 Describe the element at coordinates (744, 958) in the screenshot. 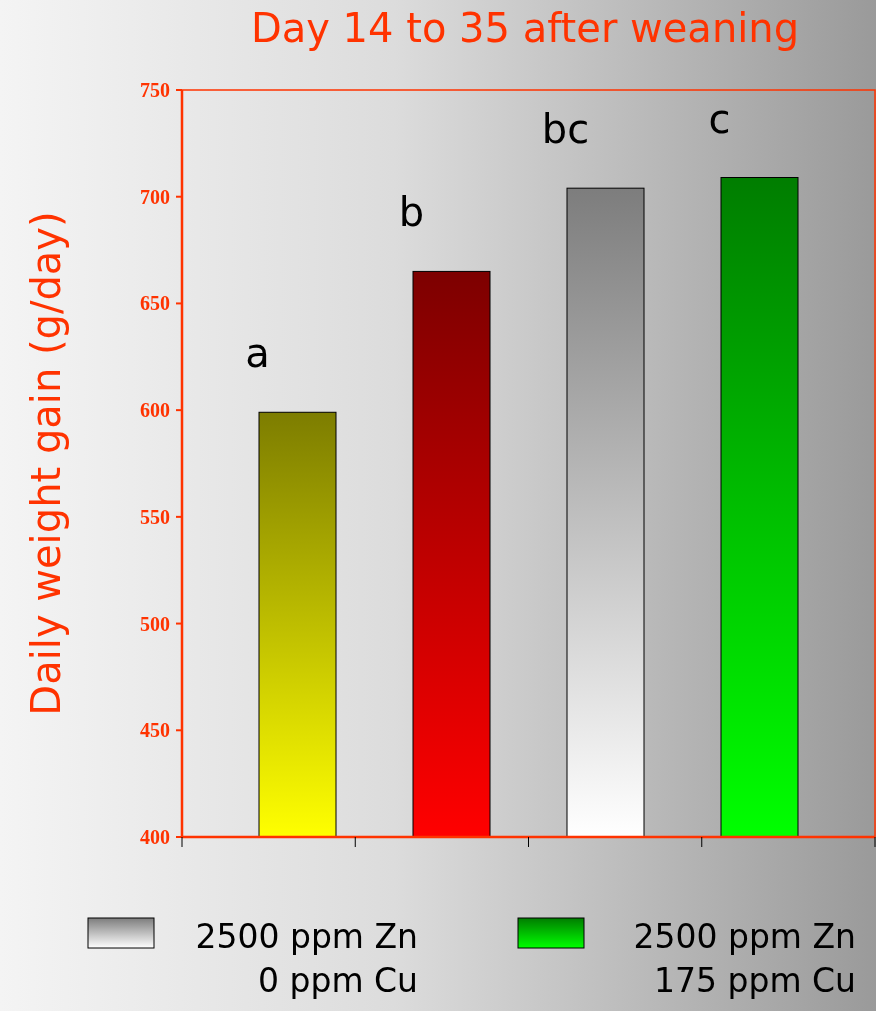

I see `legend-label: 2500 ppm Zn 175 ppm Cu` at that location.